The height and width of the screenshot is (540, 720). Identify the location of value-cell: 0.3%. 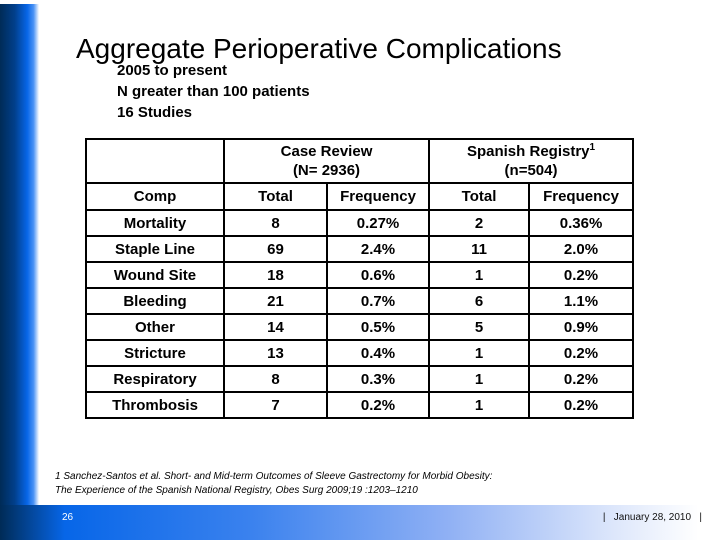
(378, 379).